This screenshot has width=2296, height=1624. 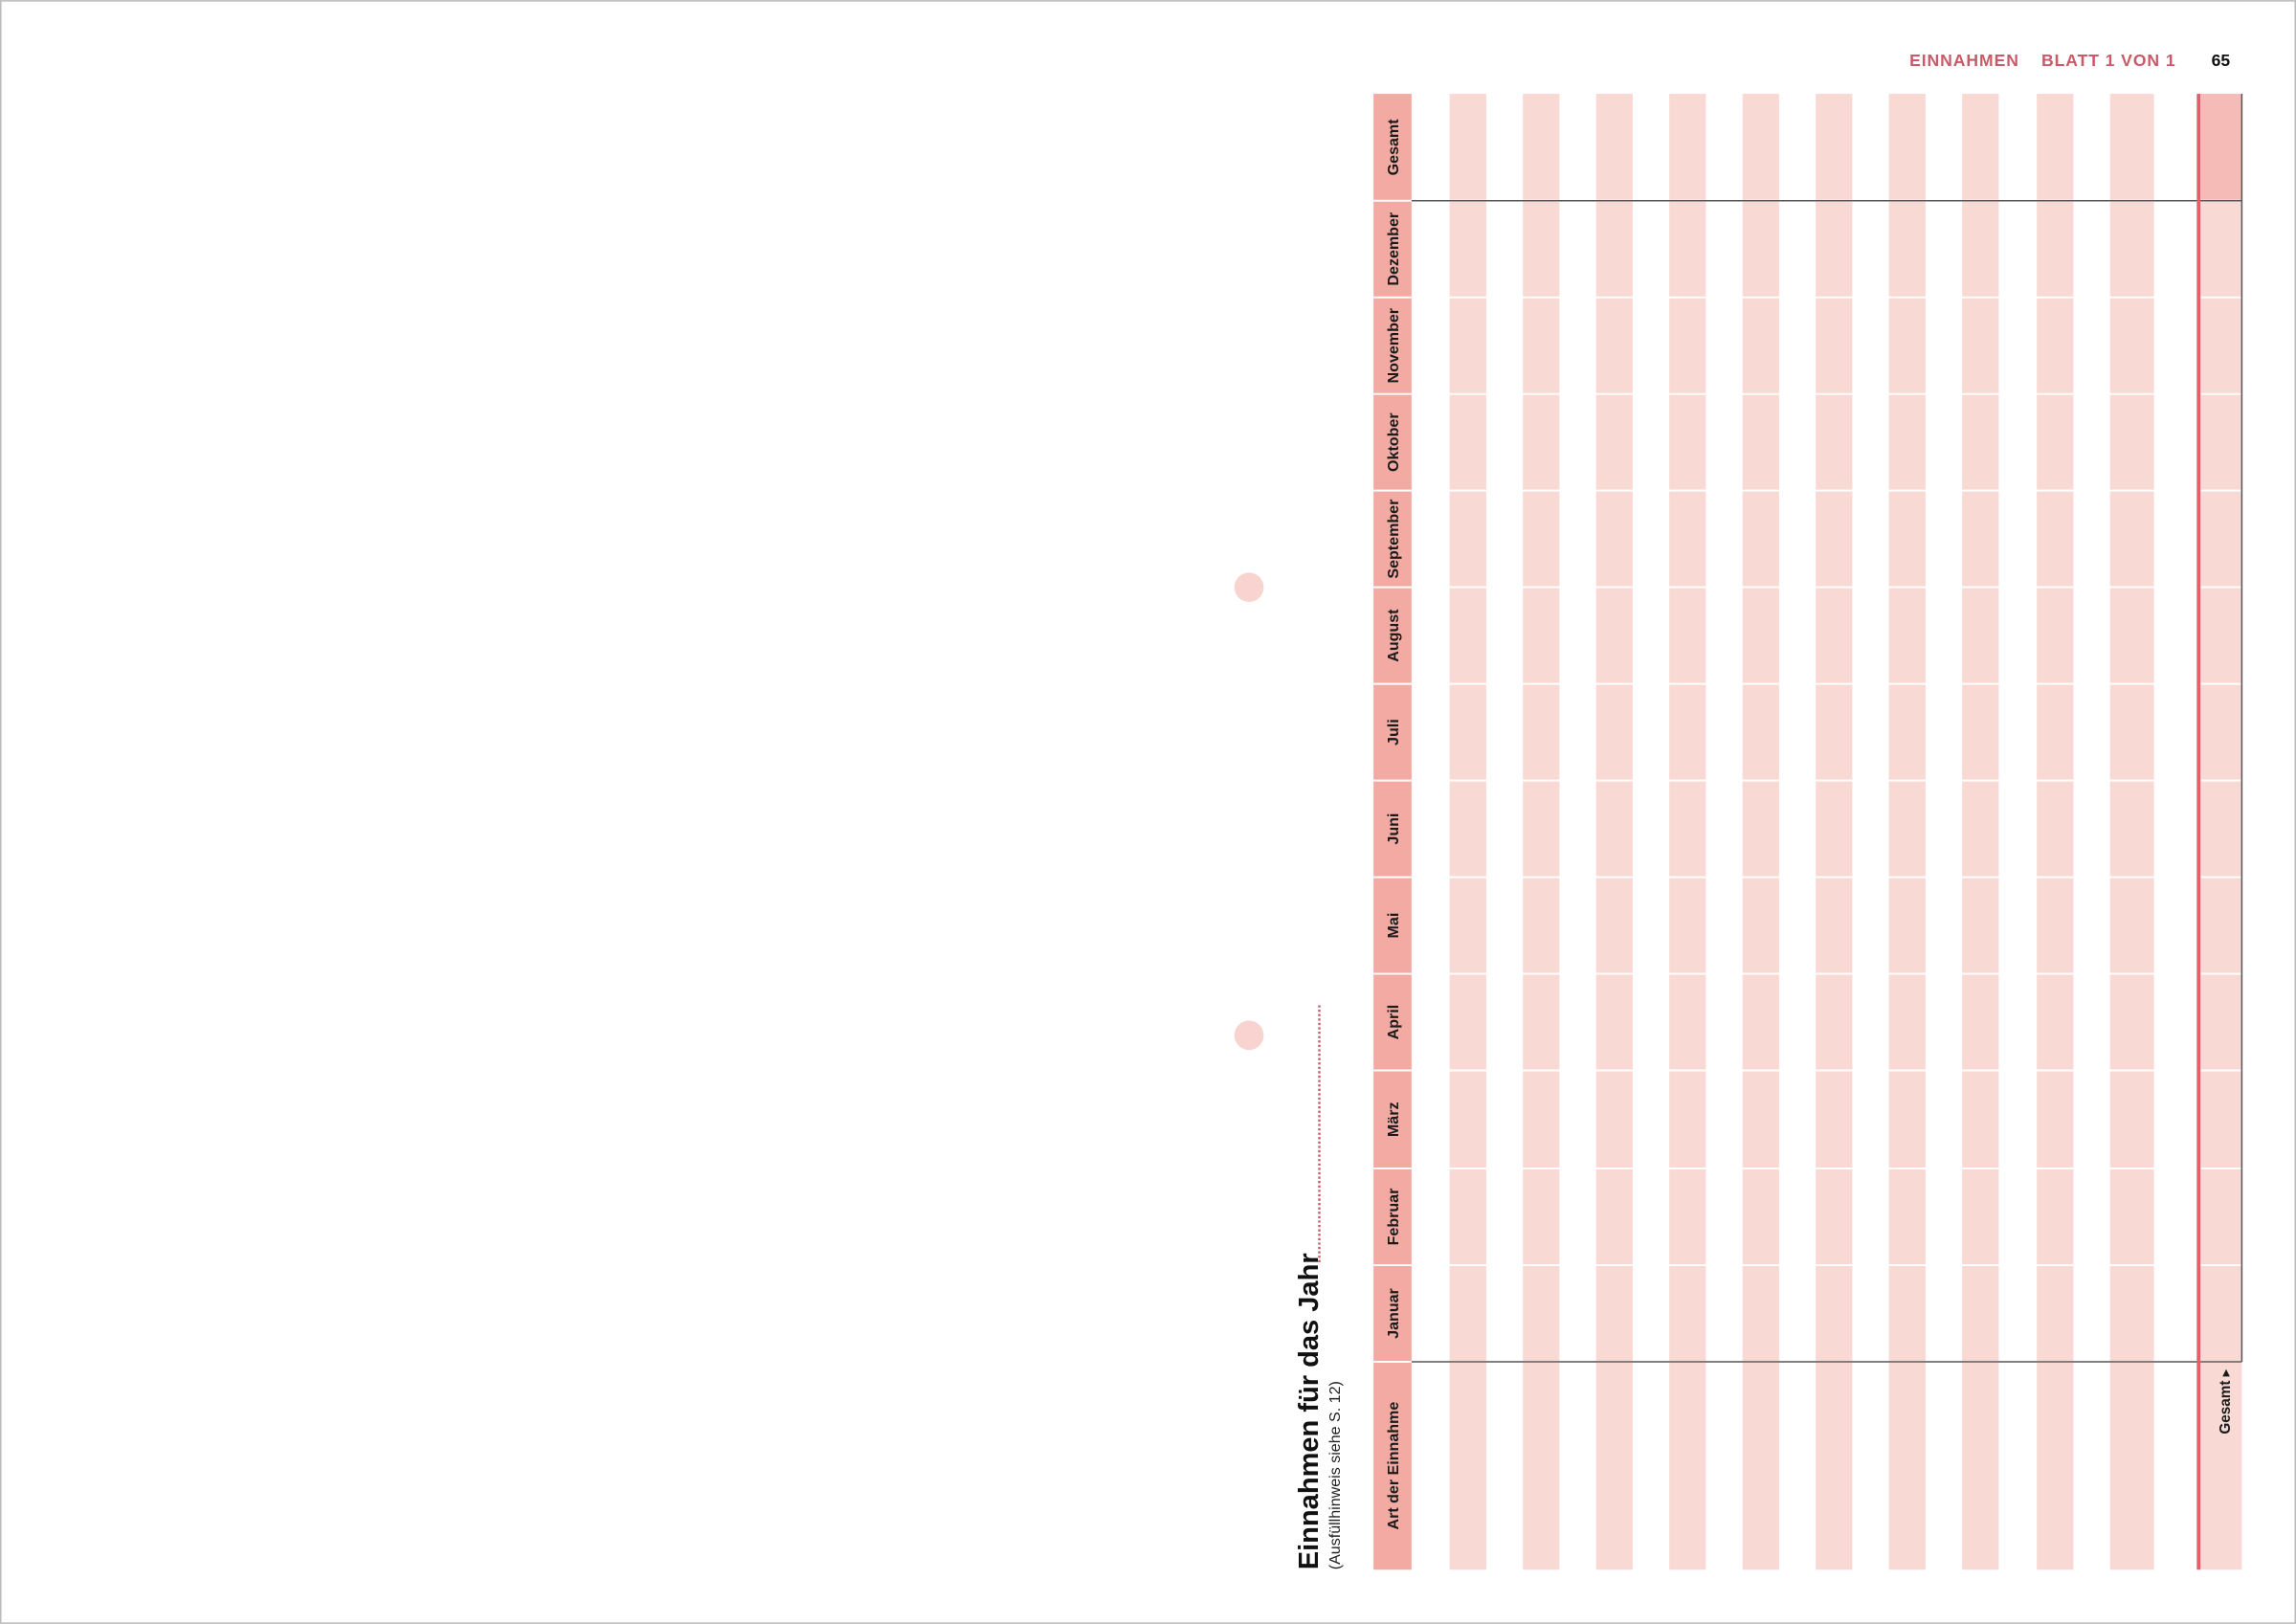 I want to click on total-column, so click(x=2221, y=832).